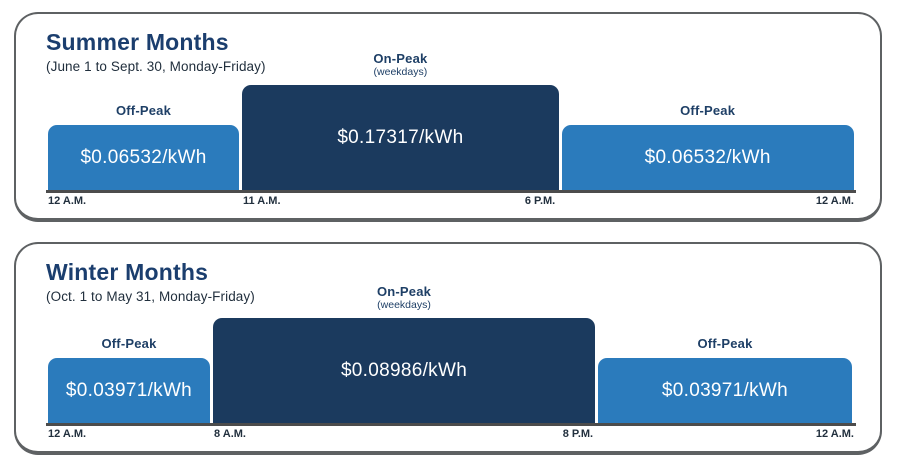  What do you see at coordinates (404, 353) in the screenshot?
I see `winter-onpeak-bar: On-Peak (weekdays) $0.08986/kWh` at bounding box center [404, 353].